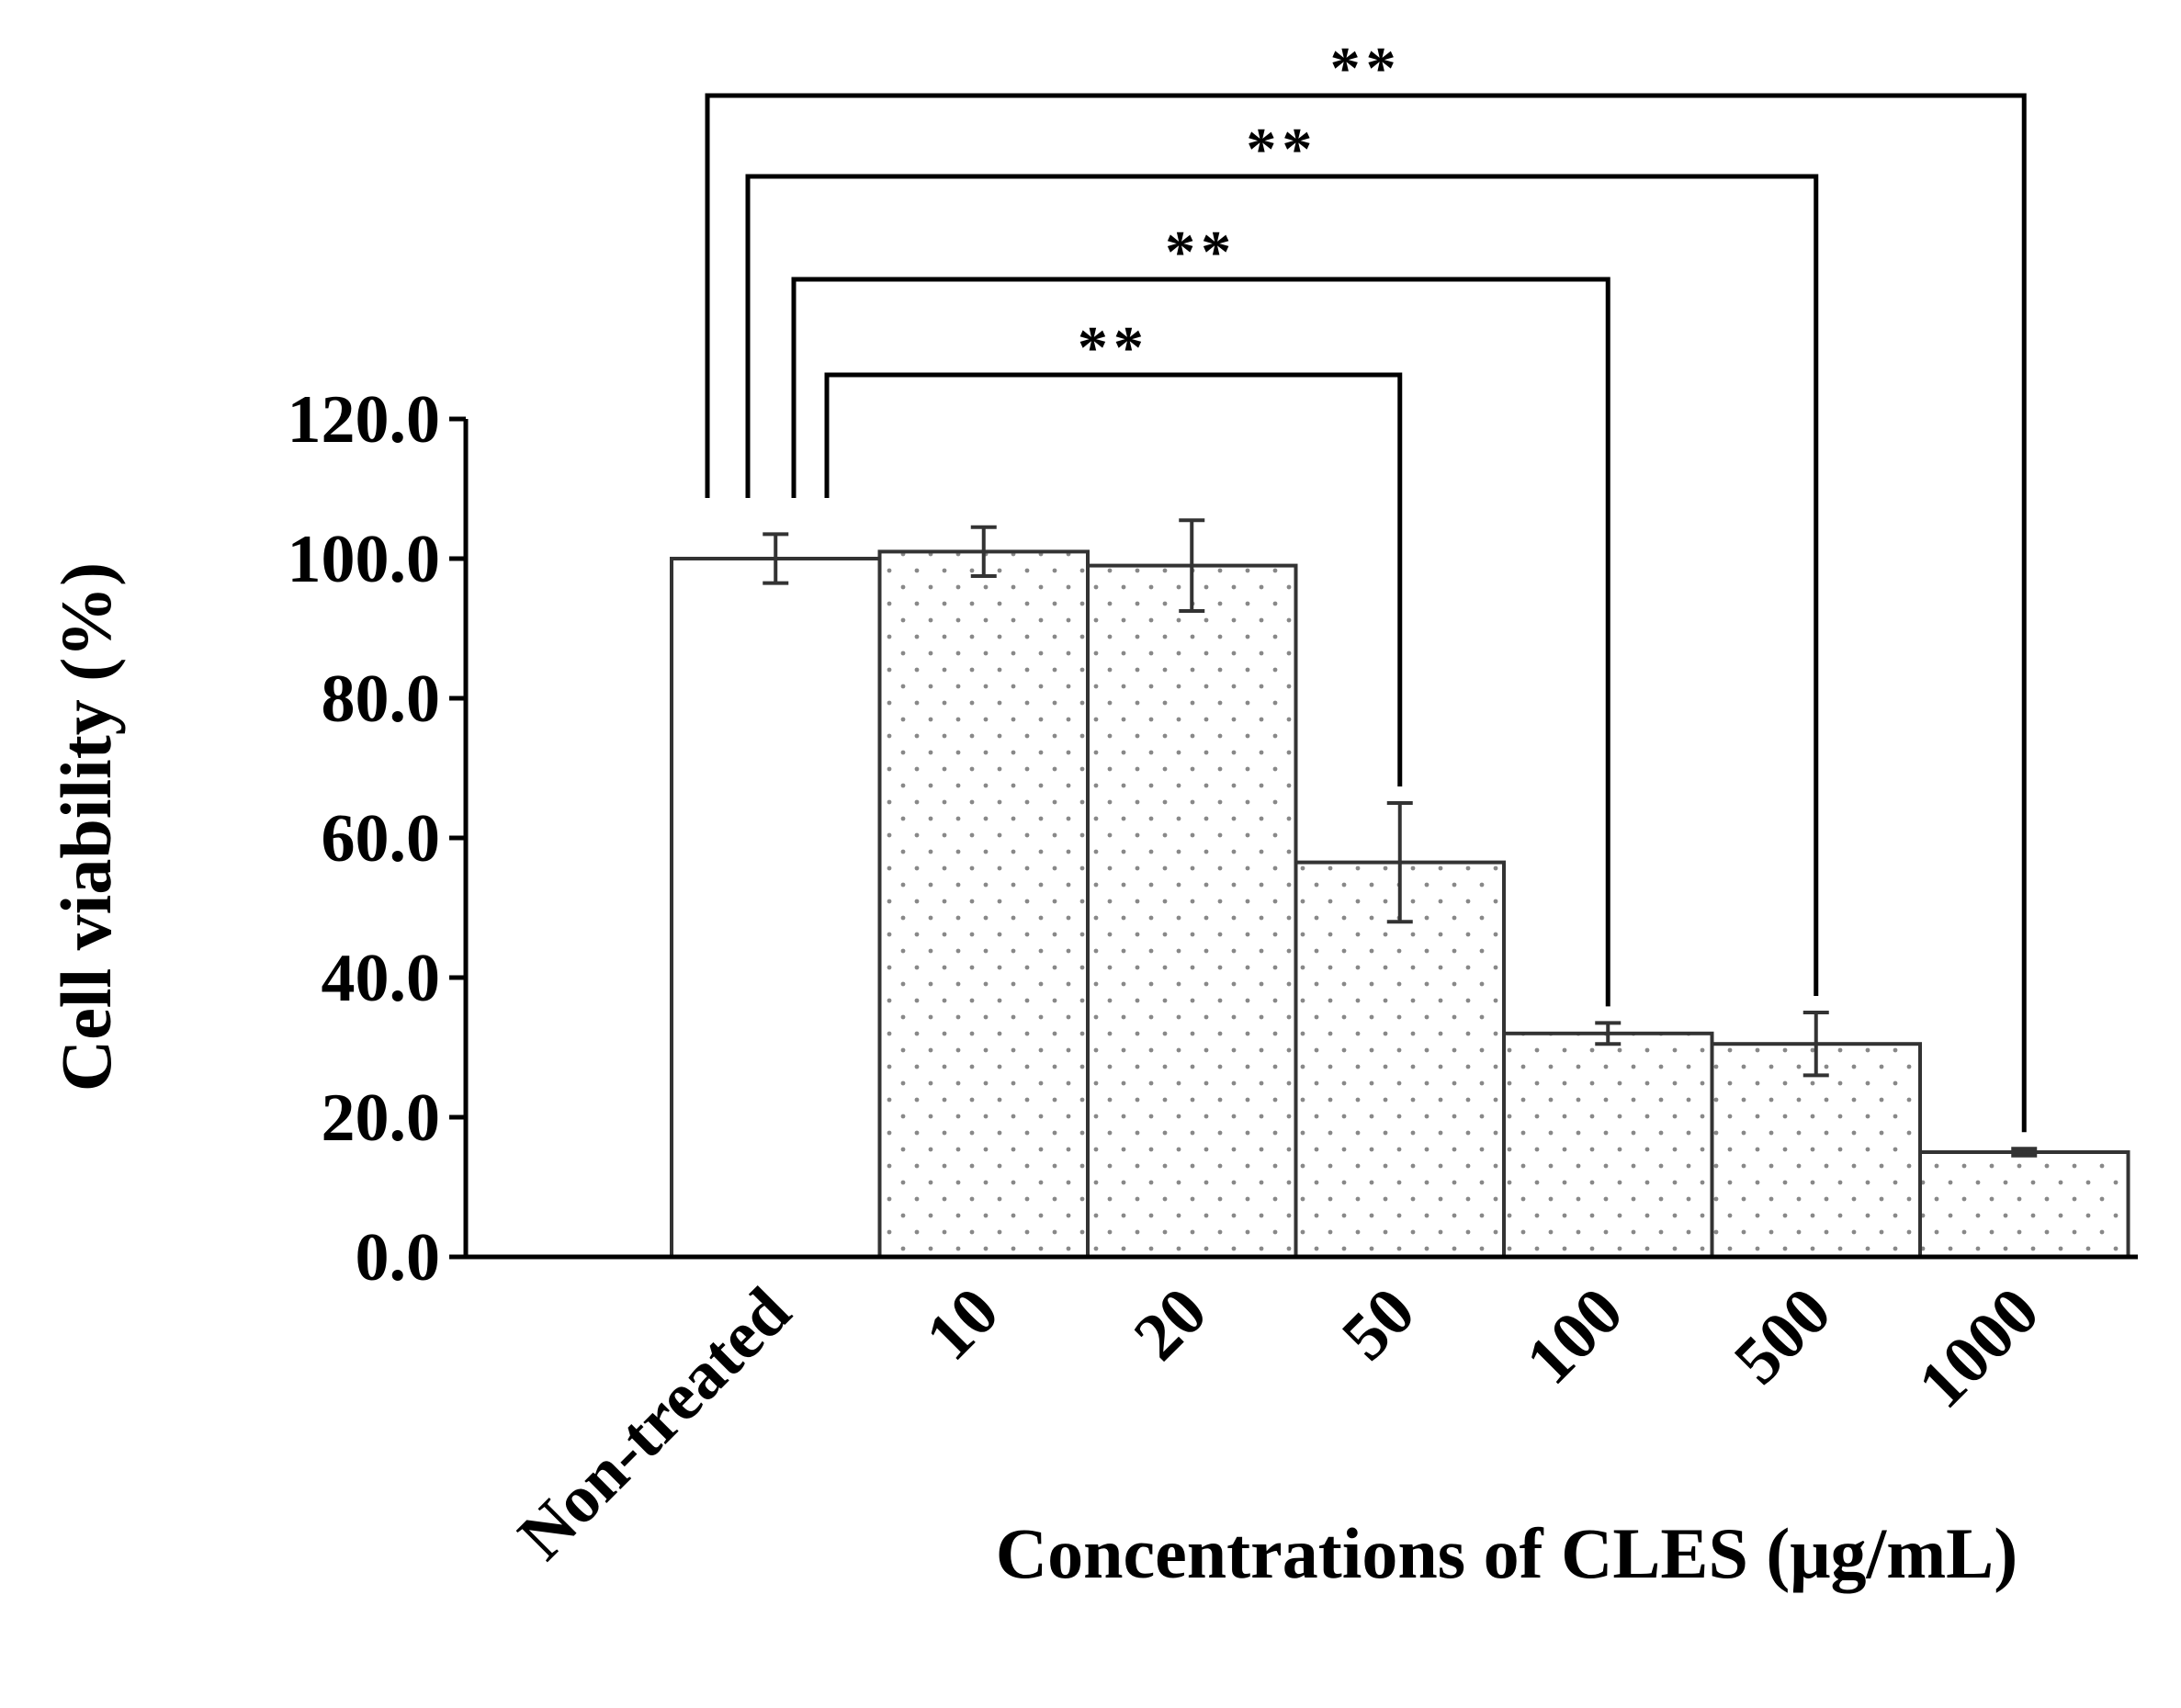 The width and height of the screenshot is (2181, 1708). Describe the element at coordinates (381, 978) in the screenshot. I see `y-tick-label: 40.0` at that location.